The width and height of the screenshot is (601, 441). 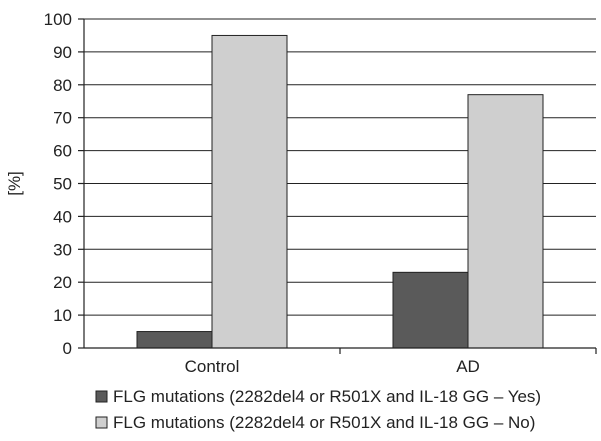 I want to click on y-tick-label: 100, so click(x=58, y=19).